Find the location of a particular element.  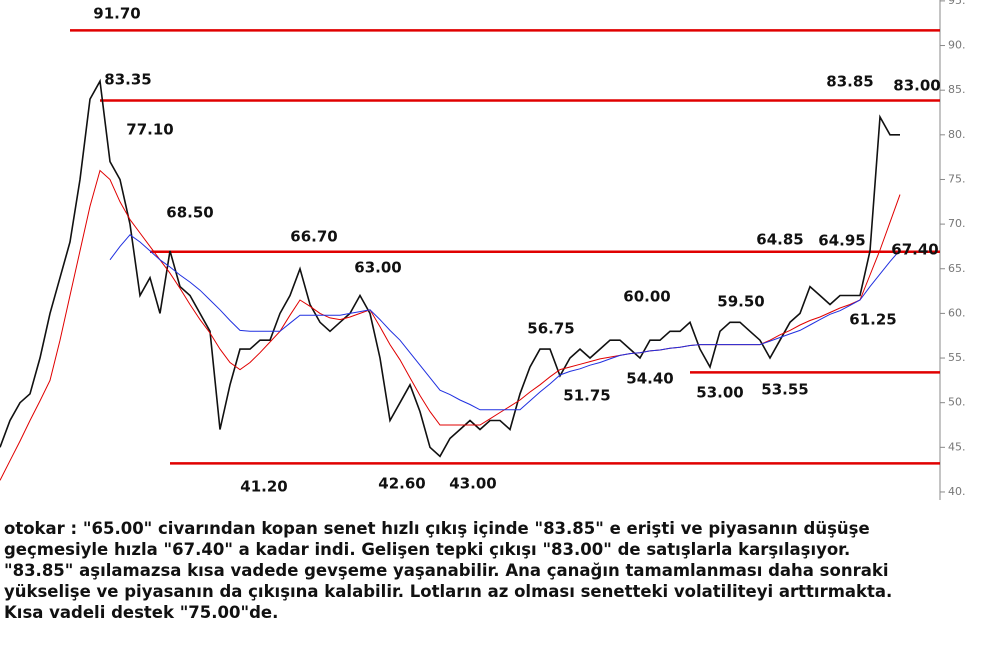

price-annotation: 54.40 is located at coordinates (649, 379).